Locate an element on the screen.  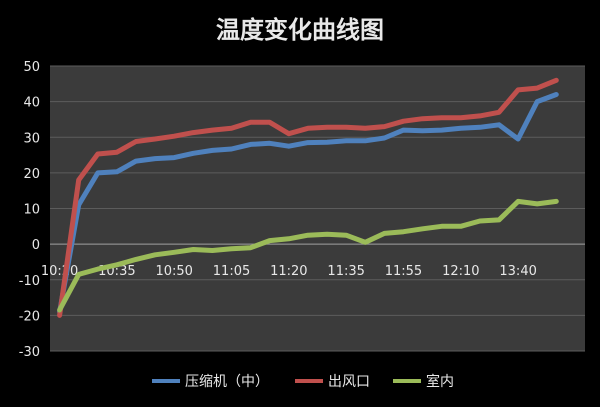
y-axis: 50 40 30 20 10 0 -10 -20 -30 is located at coordinates (29, 210).